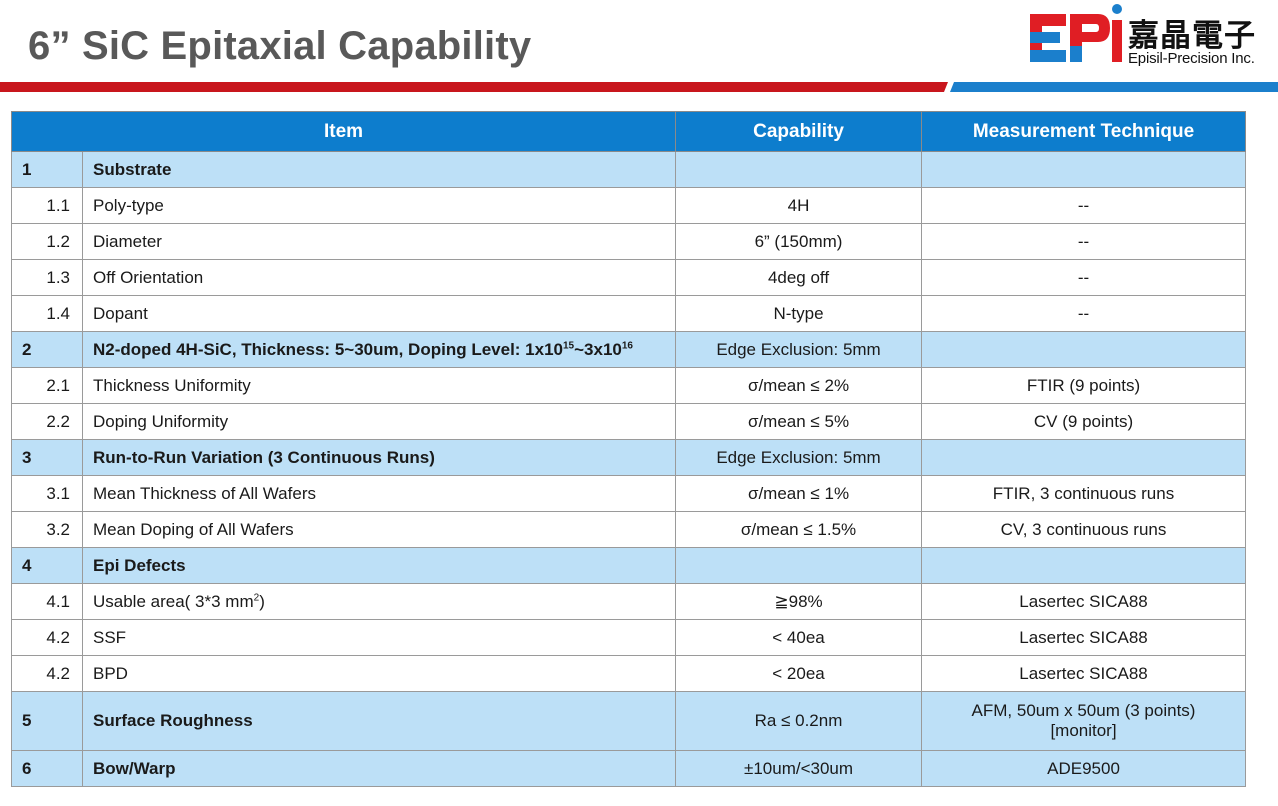 This screenshot has height=806, width=1278. I want to click on row-item: Mean Thickness of All Wafers, so click(379, 493).